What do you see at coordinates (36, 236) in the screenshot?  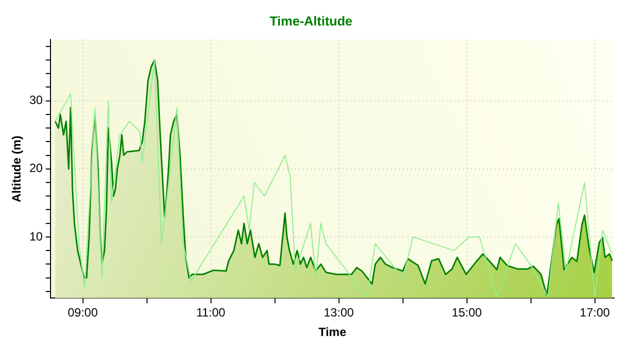 I see `y-tick-label: 10` at bounding box center [36, 236].